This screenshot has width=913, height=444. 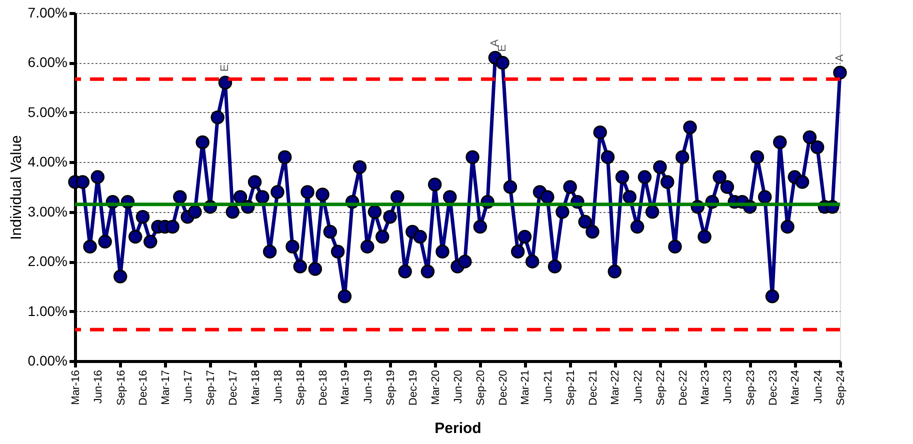 I want to click on y-tick-label: 0.00%, so click(x=48, y=360).